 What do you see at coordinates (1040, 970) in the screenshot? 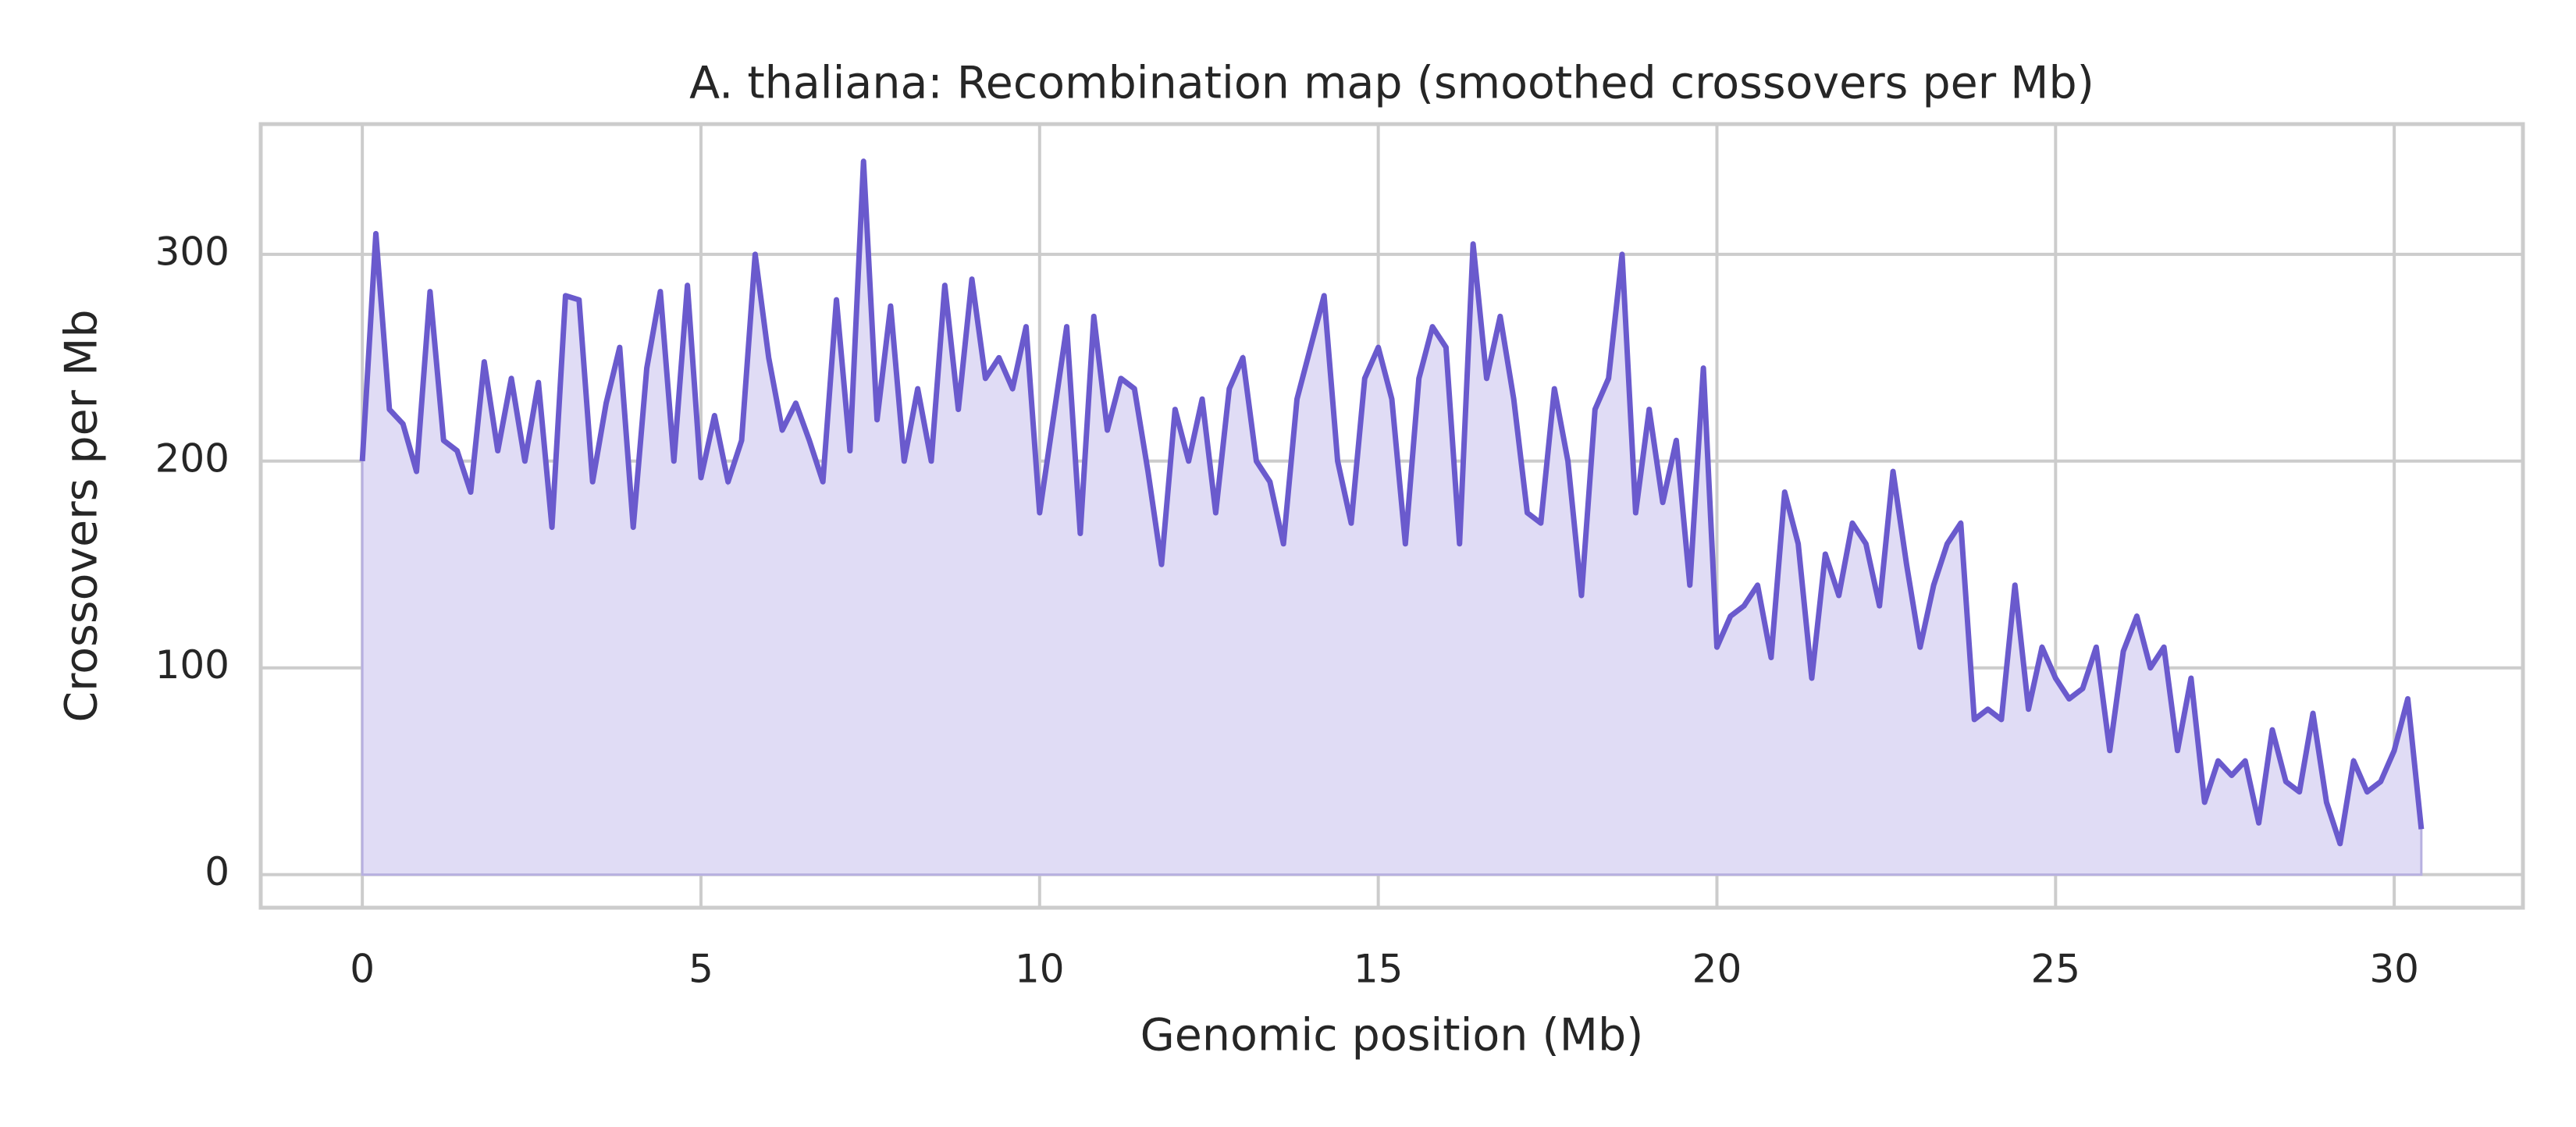
I see `x-tick-label: 10` at bounding box center [1040, 970].